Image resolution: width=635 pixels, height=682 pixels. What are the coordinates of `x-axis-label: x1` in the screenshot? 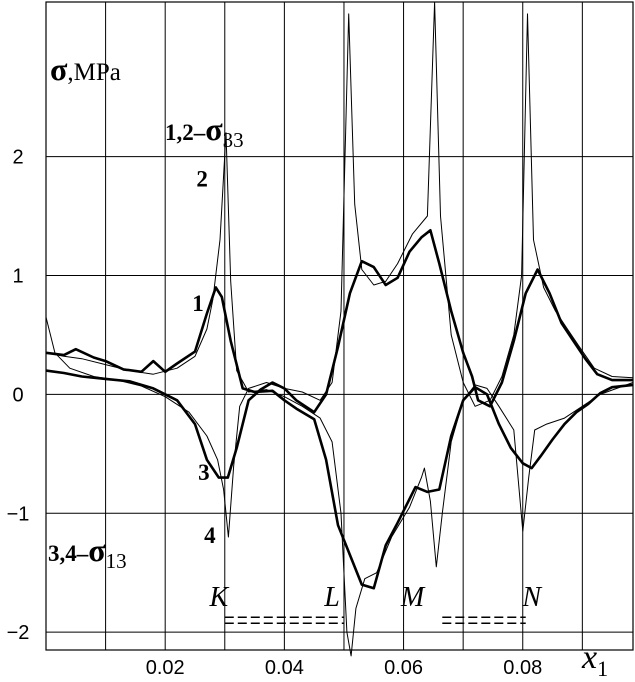 It's located at (594, 660).